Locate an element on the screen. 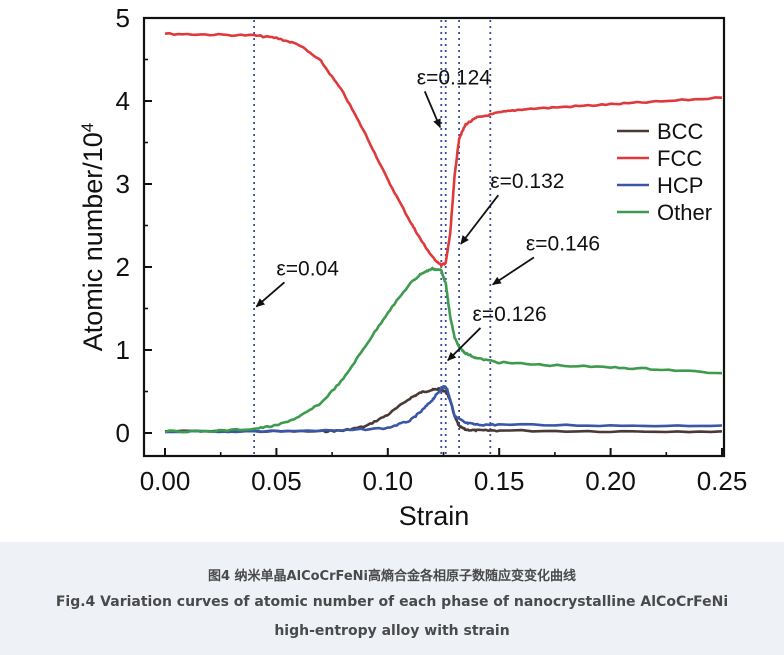 This screenshot has height=655, width=784. legend-label-hcp: HCP is located at coordinates (680, 185).